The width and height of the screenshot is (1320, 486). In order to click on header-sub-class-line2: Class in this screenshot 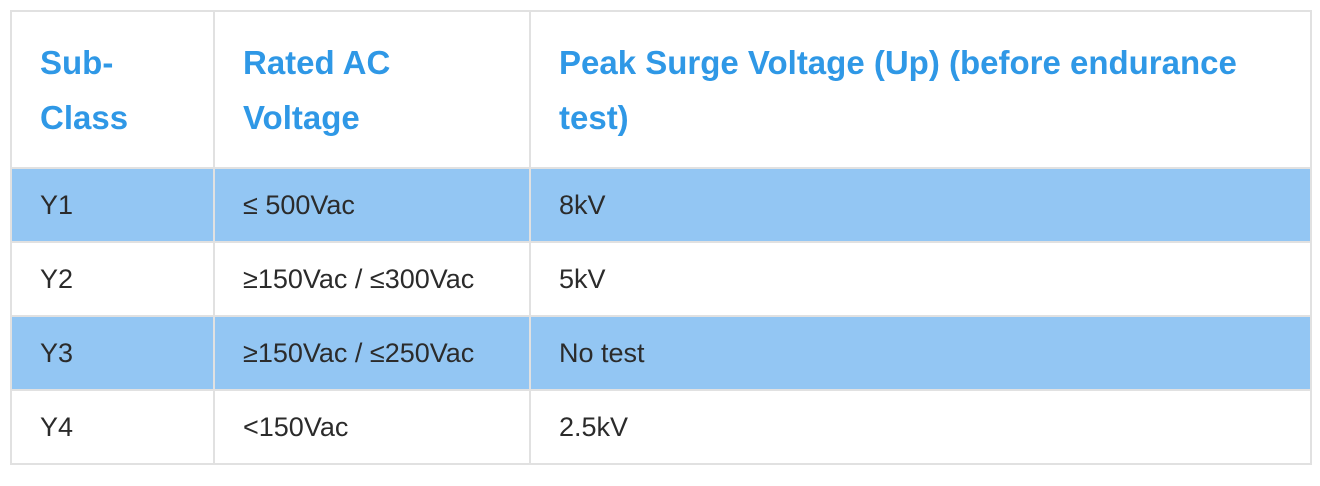, I will do `click(84, 117)`.